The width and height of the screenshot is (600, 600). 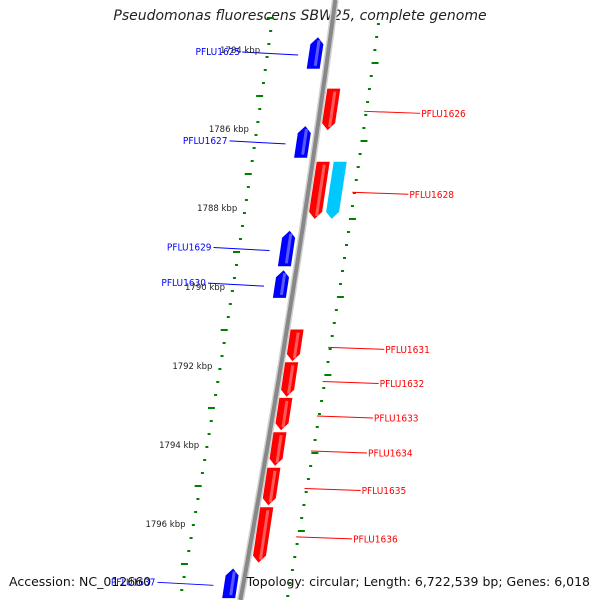 I want to click on scale-label: 1784 kbp, so click(x=240, y=51).